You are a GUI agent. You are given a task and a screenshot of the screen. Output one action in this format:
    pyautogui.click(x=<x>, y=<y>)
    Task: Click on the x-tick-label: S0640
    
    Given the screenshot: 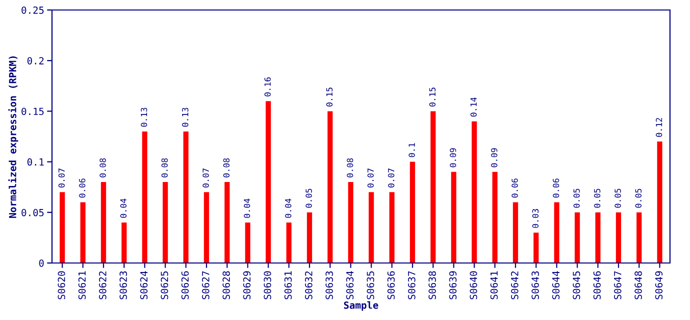 What is the action you would take?
    pyautogui.click(x=474, y=285)
    